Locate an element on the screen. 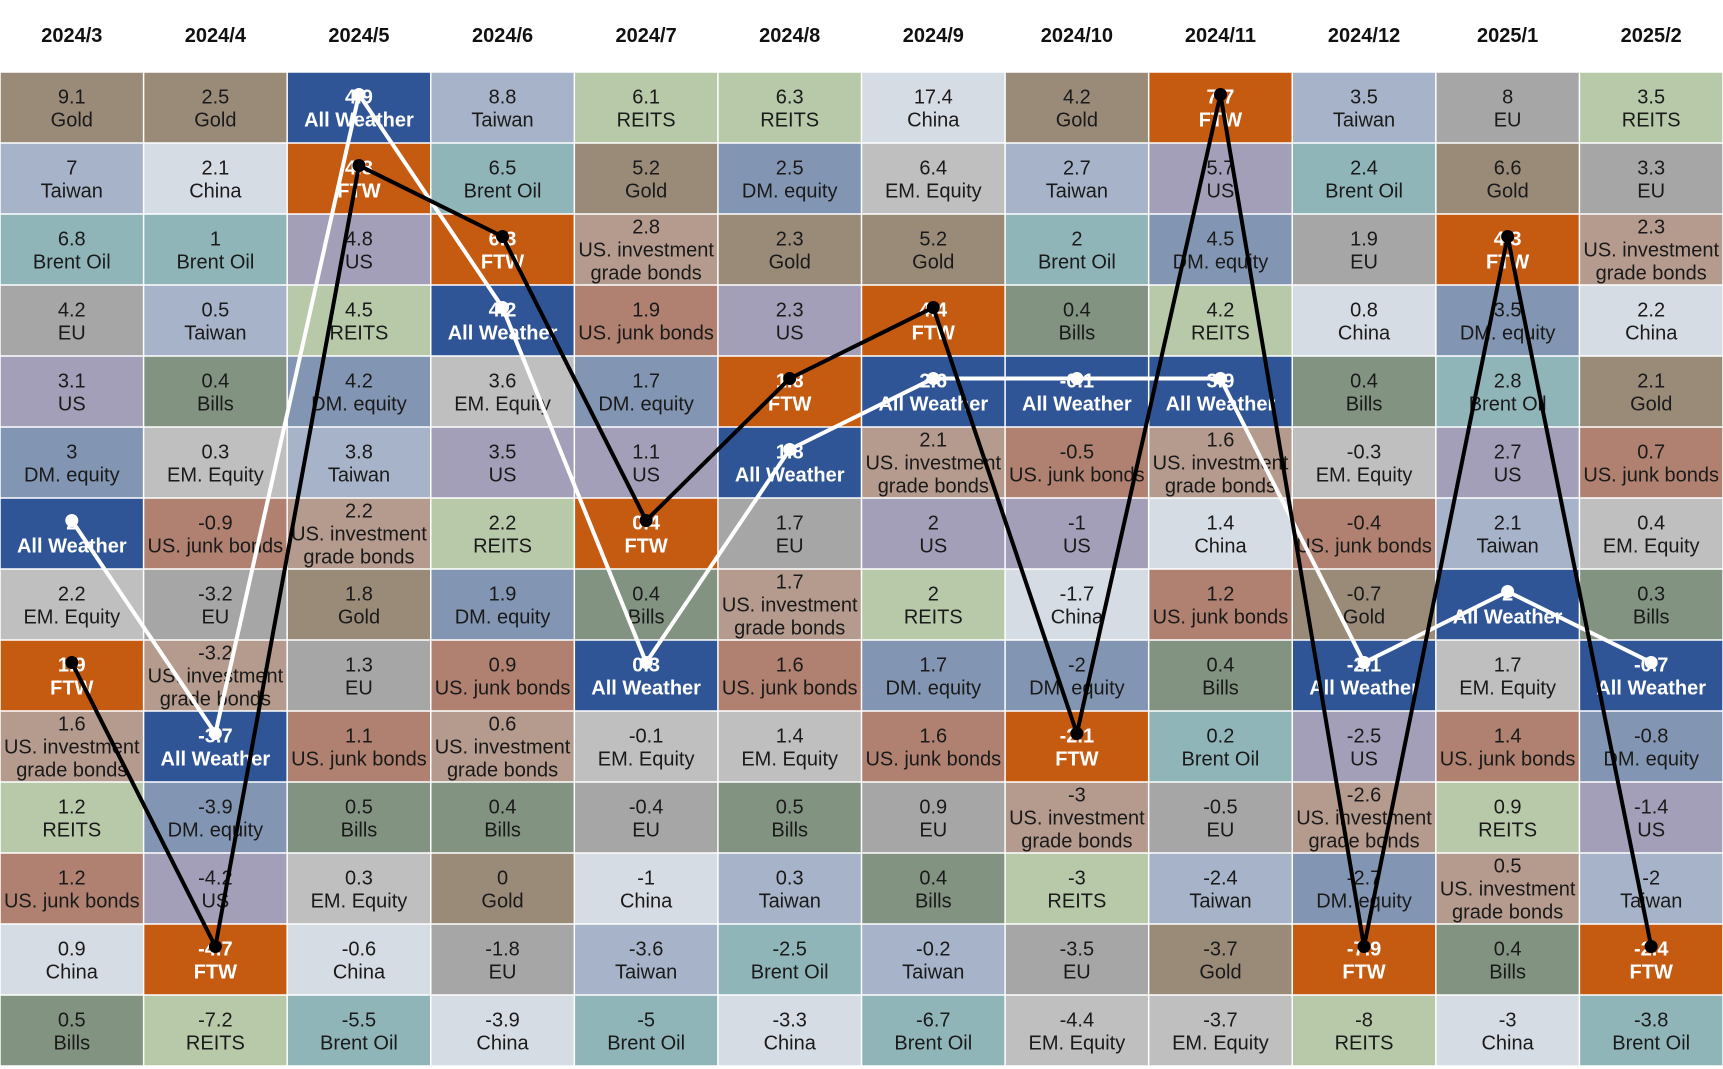  ranking-cell: 1.1US. junk bonds is located at coordinates (358, 746).